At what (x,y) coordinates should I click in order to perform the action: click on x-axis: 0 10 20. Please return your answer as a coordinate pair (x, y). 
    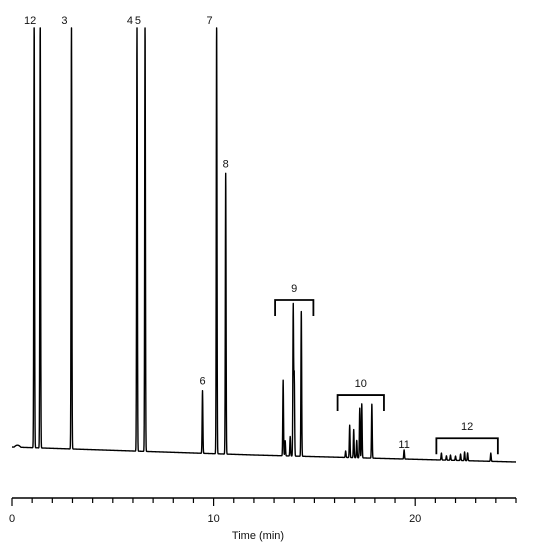
    Looking at the image, I should click on (263, 511).